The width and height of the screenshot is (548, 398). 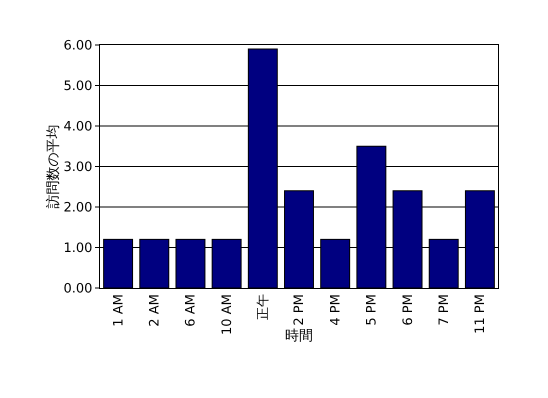 What do you see at coordinates (77, 46) in the screenshot?
I see `y-tick-label: 6.00` at bounding box center [77, 46].